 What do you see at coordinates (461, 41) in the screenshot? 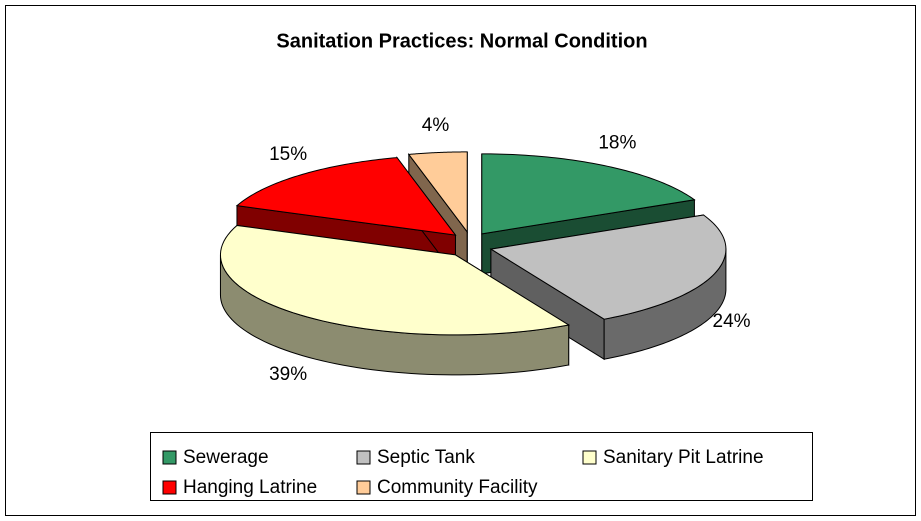
I see `chart-title: Sanitation Practices: Normal Condition` at bounding box center [461, 41].